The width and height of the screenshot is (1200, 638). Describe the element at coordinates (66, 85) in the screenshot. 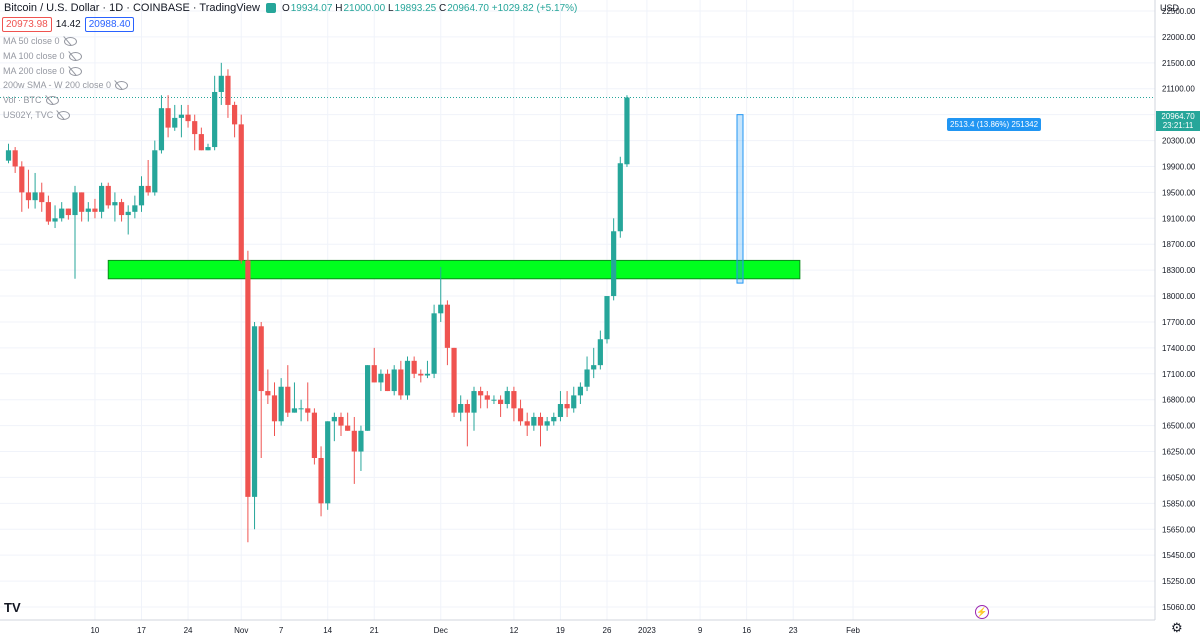

I see `indicator-200w-sma: 200w SMA - W 200 close 0` at that location.